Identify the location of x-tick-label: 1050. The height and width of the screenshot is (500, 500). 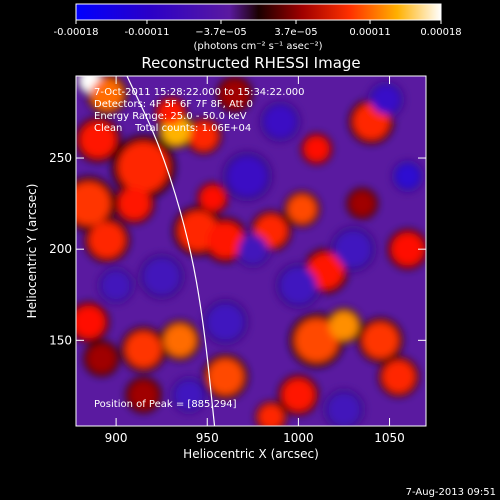
(389, 438).